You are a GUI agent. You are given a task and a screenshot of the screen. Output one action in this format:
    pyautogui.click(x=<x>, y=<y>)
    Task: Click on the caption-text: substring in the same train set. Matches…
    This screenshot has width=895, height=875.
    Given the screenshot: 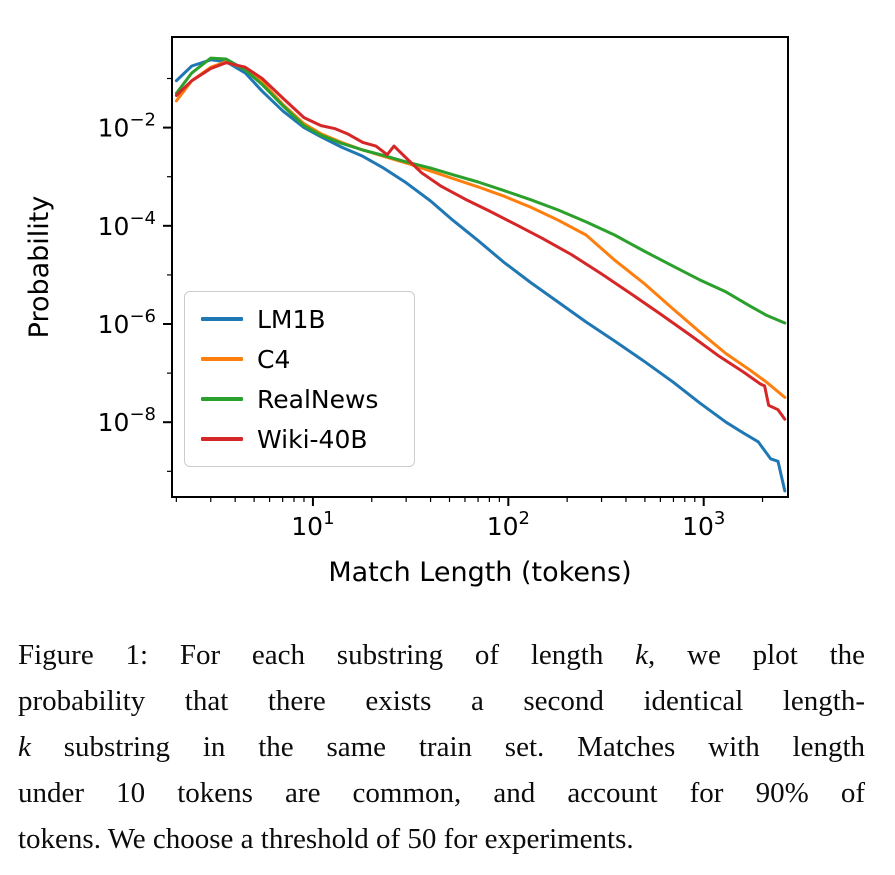 What is the action you would take?
    pyautogui.click(x=447, y=747)
    